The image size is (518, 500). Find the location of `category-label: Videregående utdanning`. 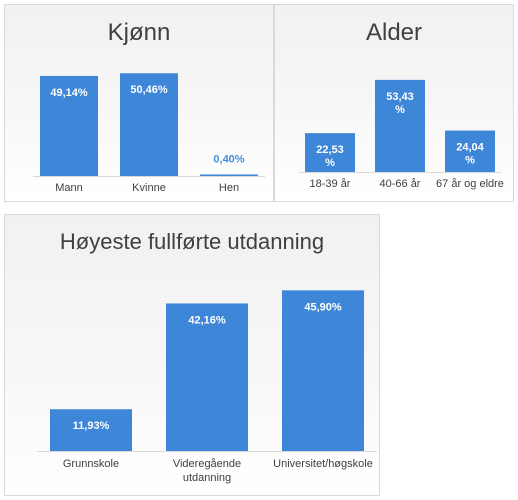

category-label: Videregående utdanning is located at coordinates (207, 471).